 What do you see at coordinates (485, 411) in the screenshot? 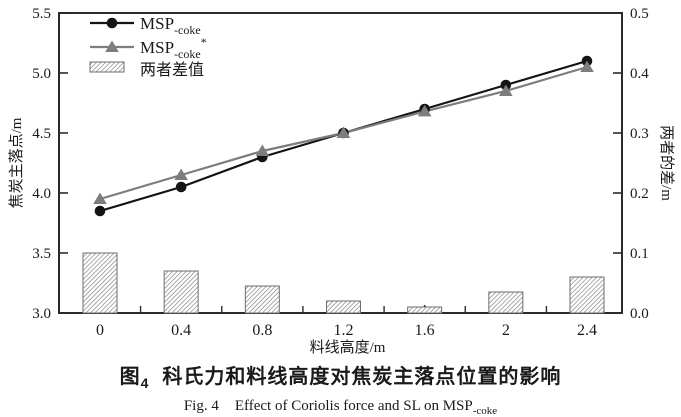
I see `caption-en-sub: -coke` at bounding box center [485, 411].